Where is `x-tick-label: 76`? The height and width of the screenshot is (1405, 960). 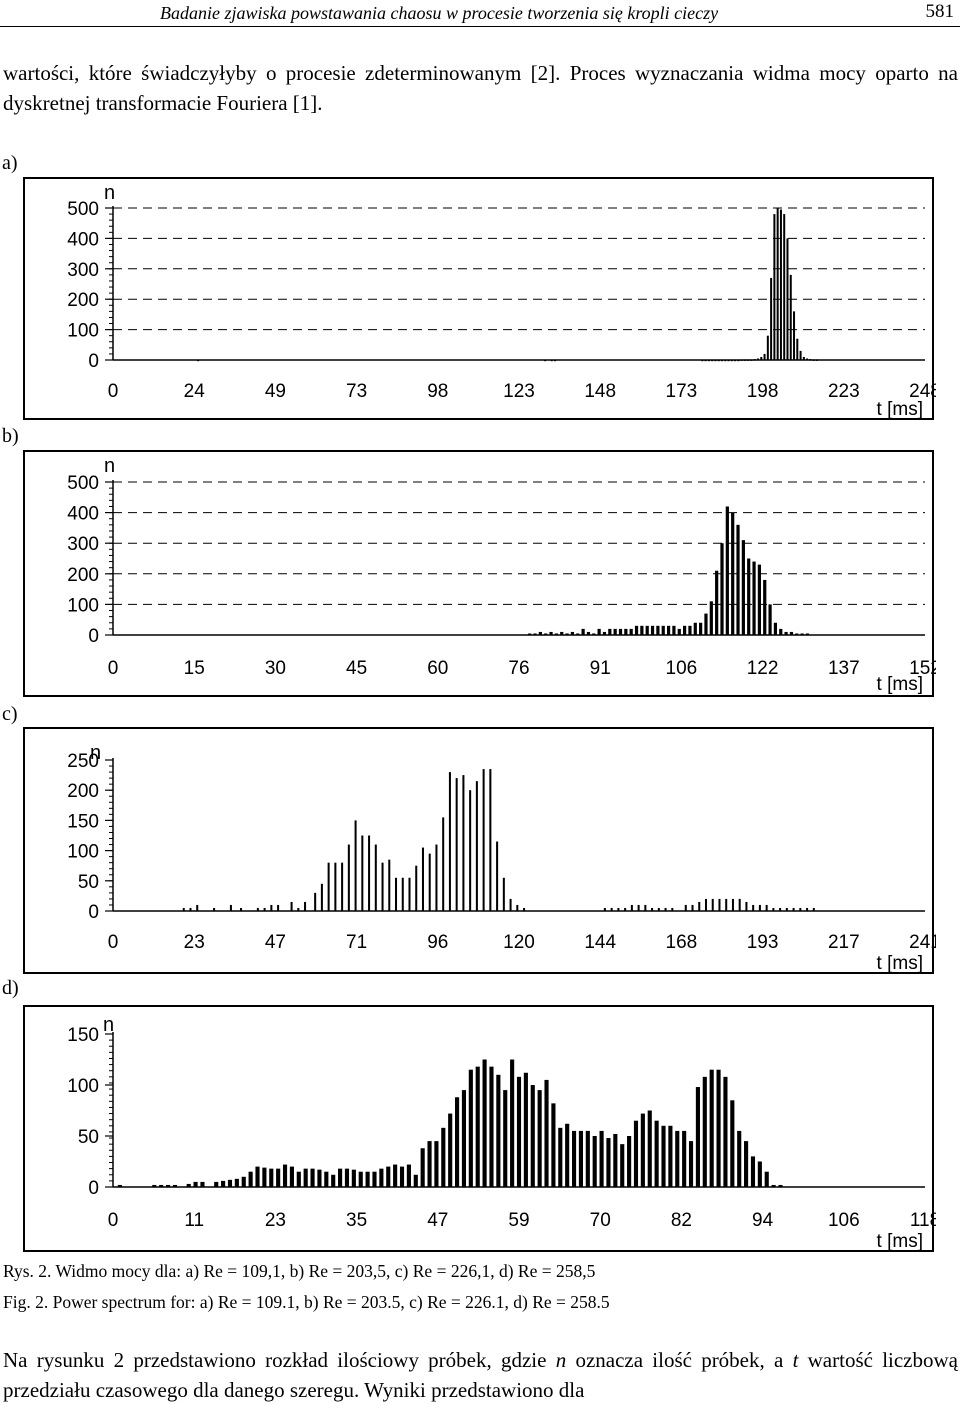 x-tick-label: 76 is located at coordinates (518, 668).